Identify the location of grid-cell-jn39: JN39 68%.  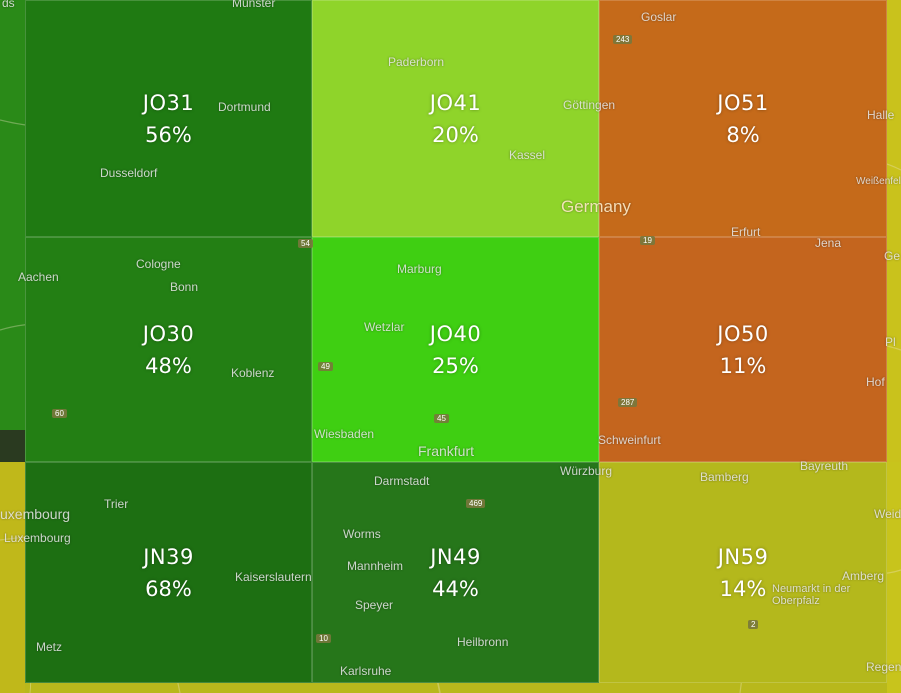
(168, 572).